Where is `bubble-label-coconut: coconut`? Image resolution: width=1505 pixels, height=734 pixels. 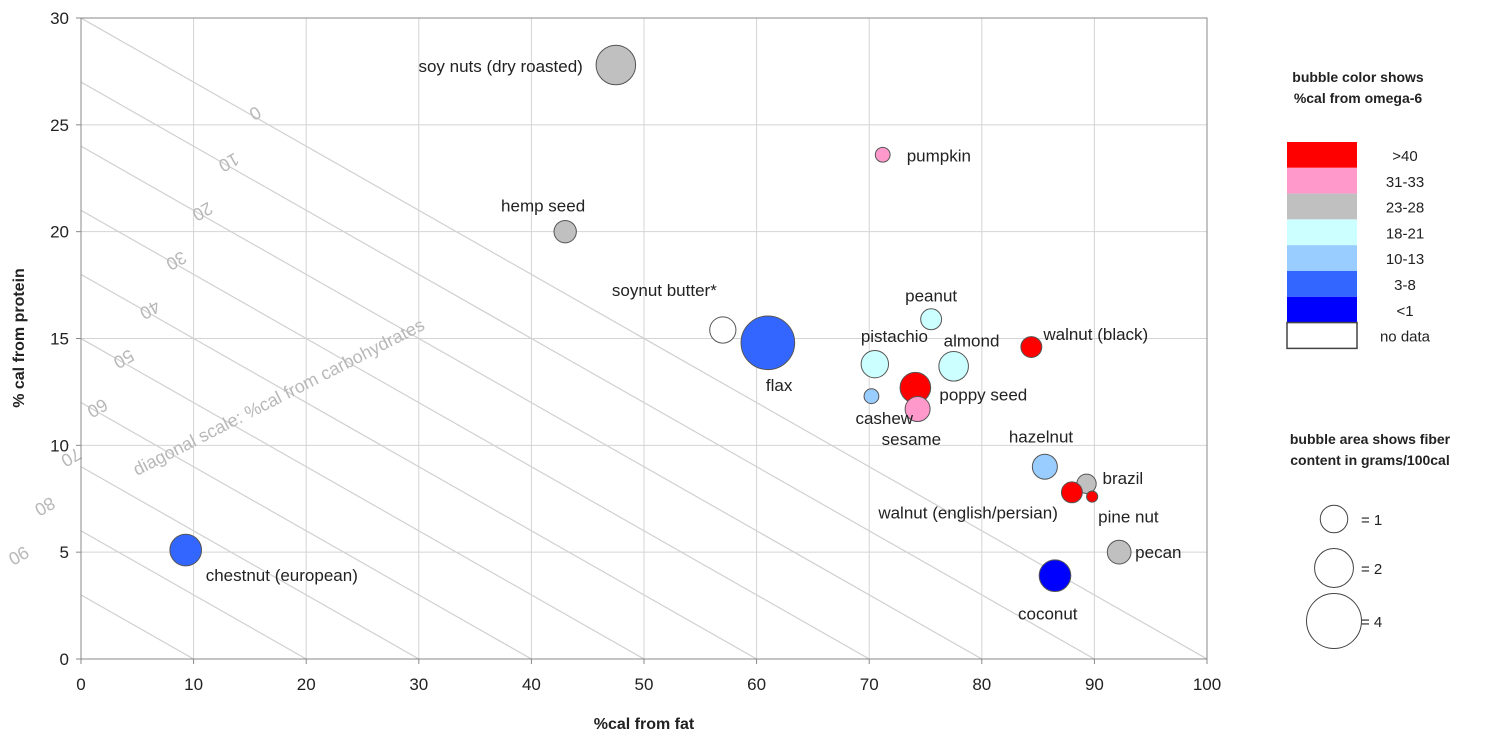
bubble-label-coconut: coconut is located at coordinates (1048, 614).